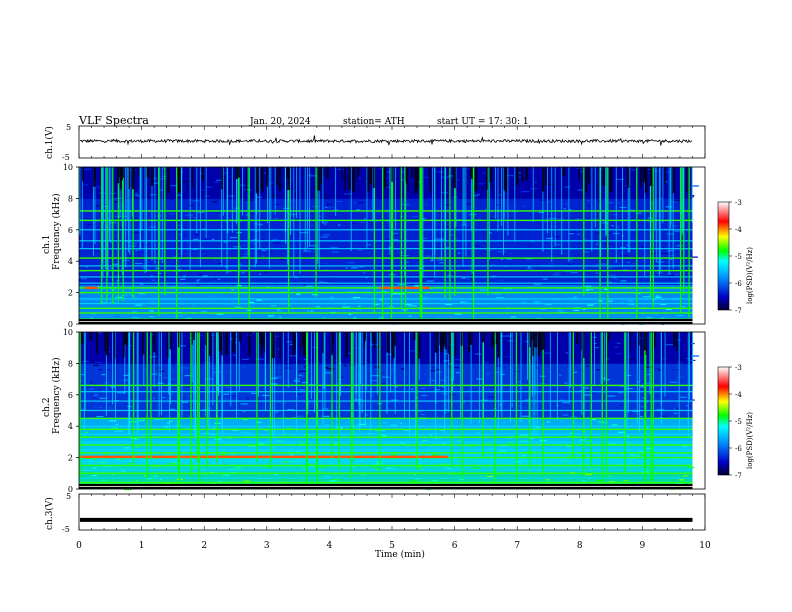 The width and height of the screenshot is (792, 612). Describe the element at coordinates (738, 368) in the screenshot. I see `ch2-colorbar-tick-label: -3` at that location.